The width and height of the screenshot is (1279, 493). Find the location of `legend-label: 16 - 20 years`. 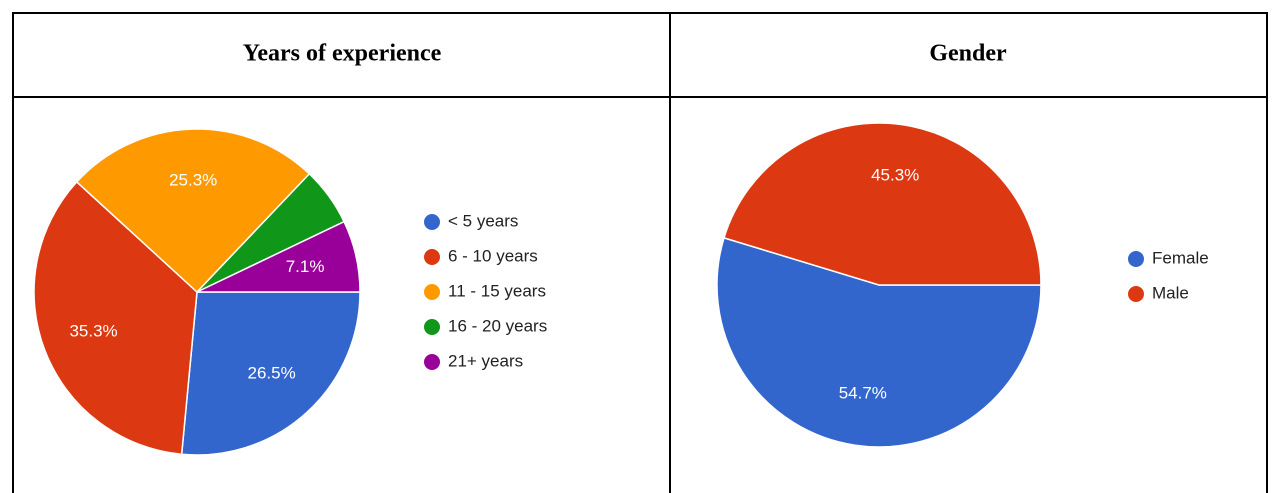

legend-label: 16 - 20 years is located at coordinates (497, 325).